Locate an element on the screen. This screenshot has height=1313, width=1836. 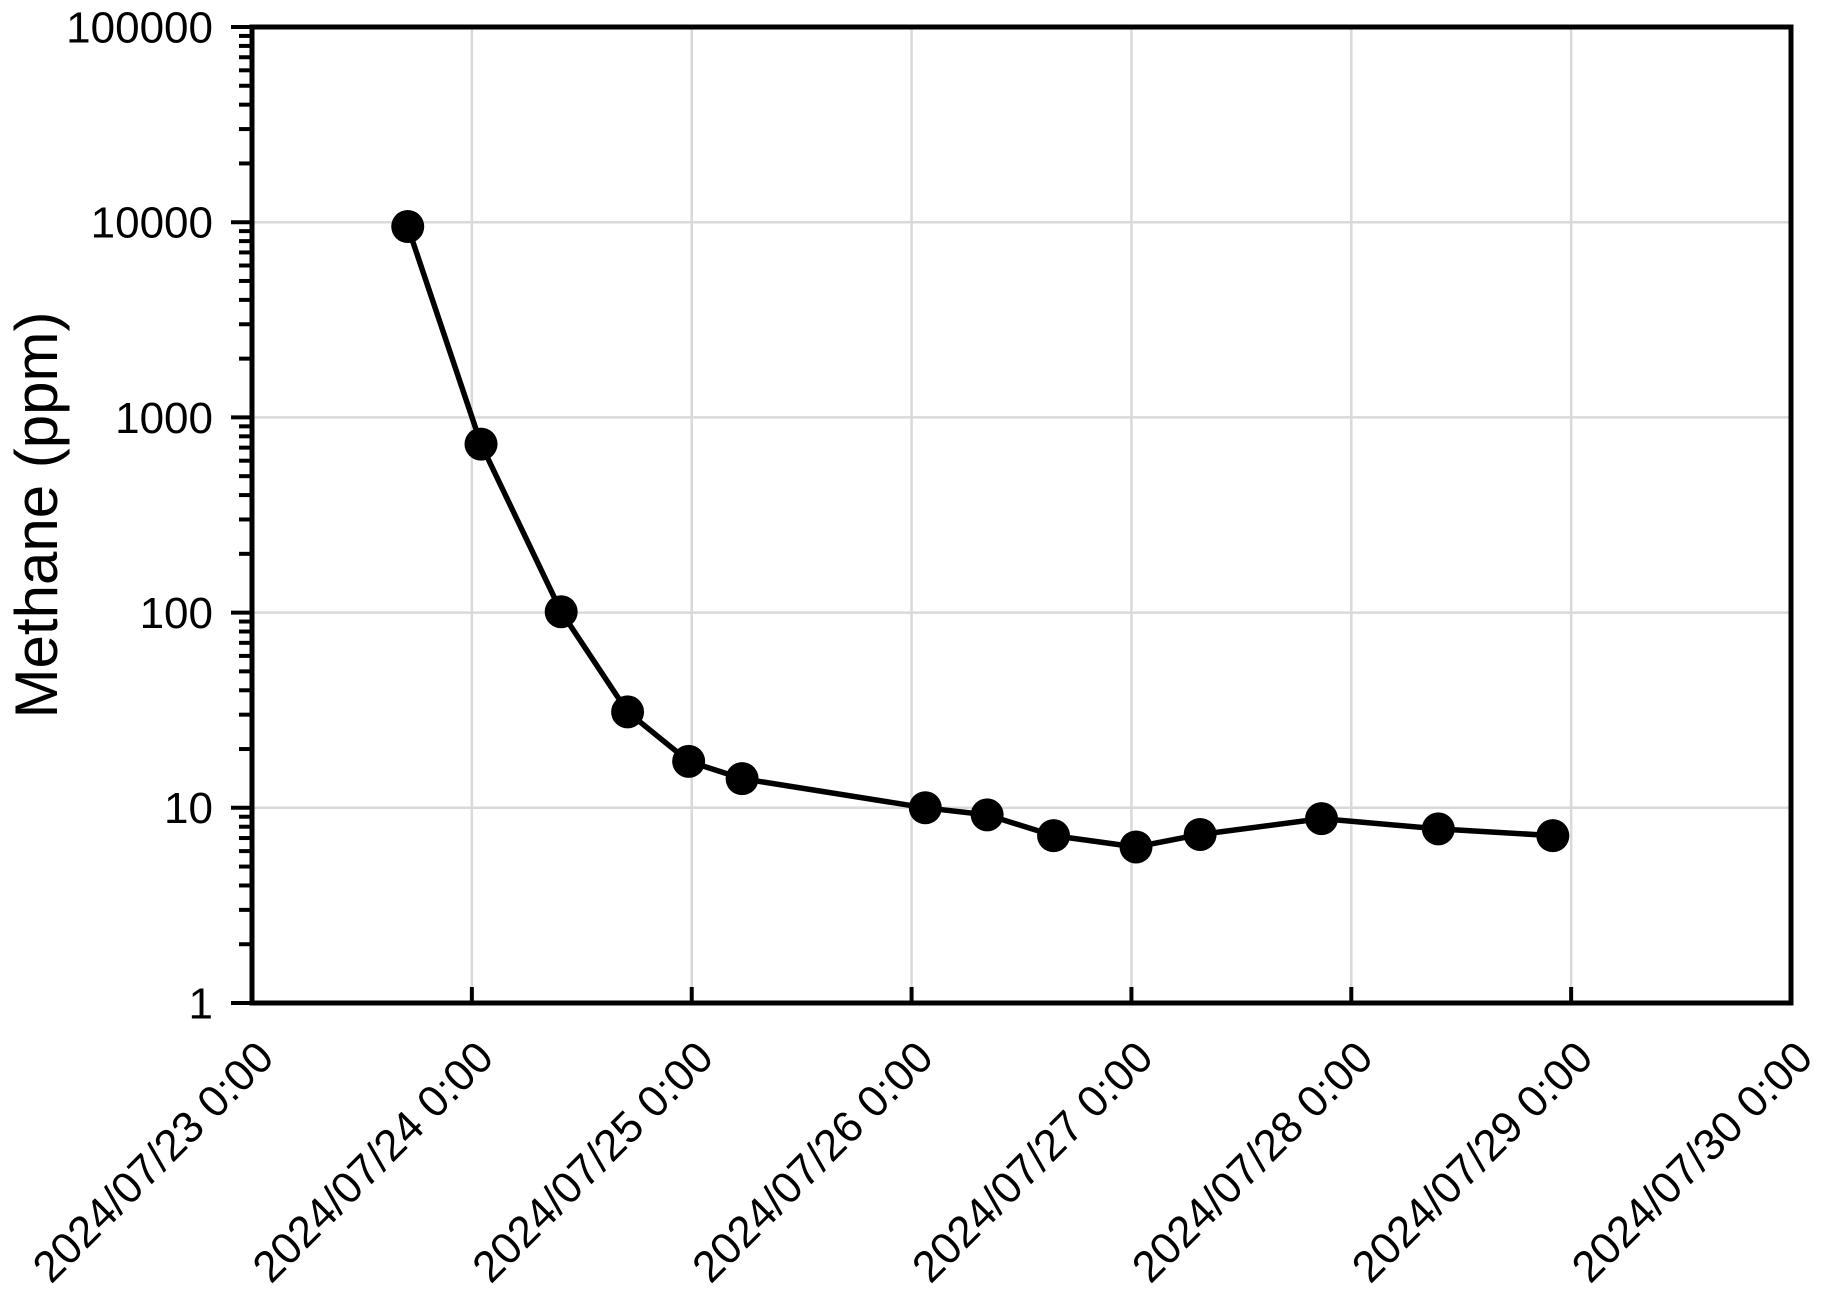
x-axis-tick-label: 2024/07/24 0:00 is located at coordinates (373, 1162).